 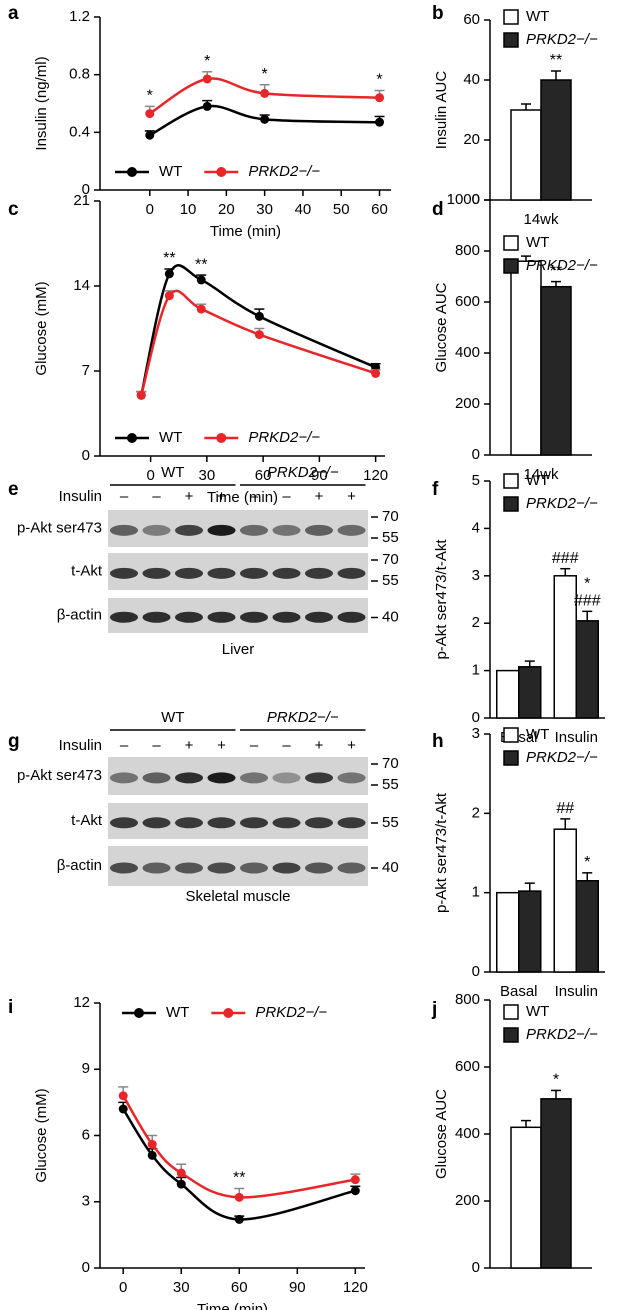 I want to click on y-tick-label: 1.2, so click(x=79, y=16).